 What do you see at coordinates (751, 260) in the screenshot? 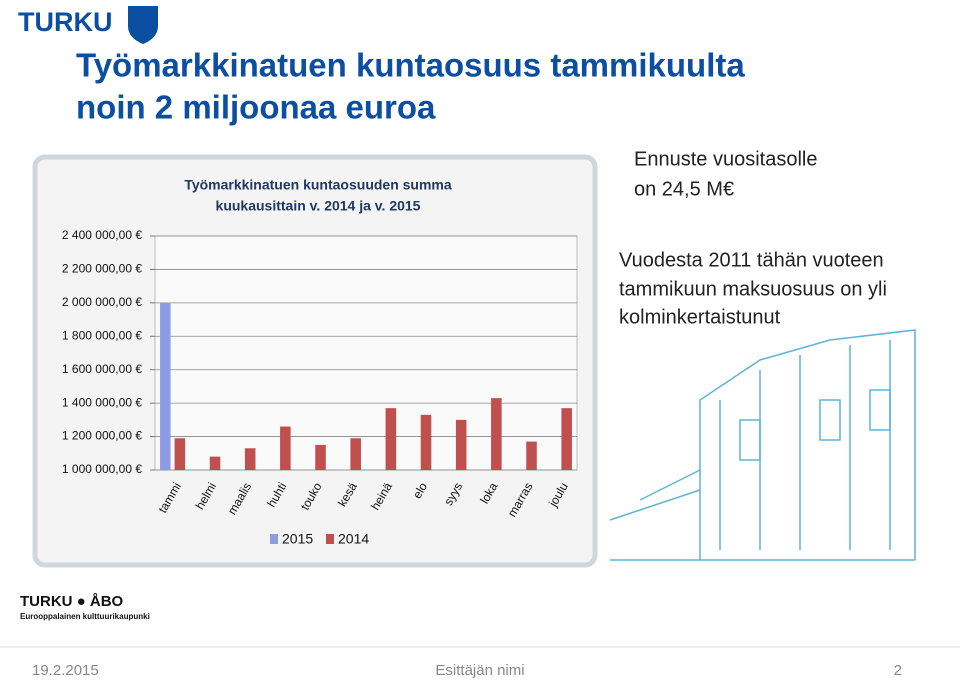
I see `note-line: Vuodesta 2011 tähän vuoteen` at bounding box center [751, 260].